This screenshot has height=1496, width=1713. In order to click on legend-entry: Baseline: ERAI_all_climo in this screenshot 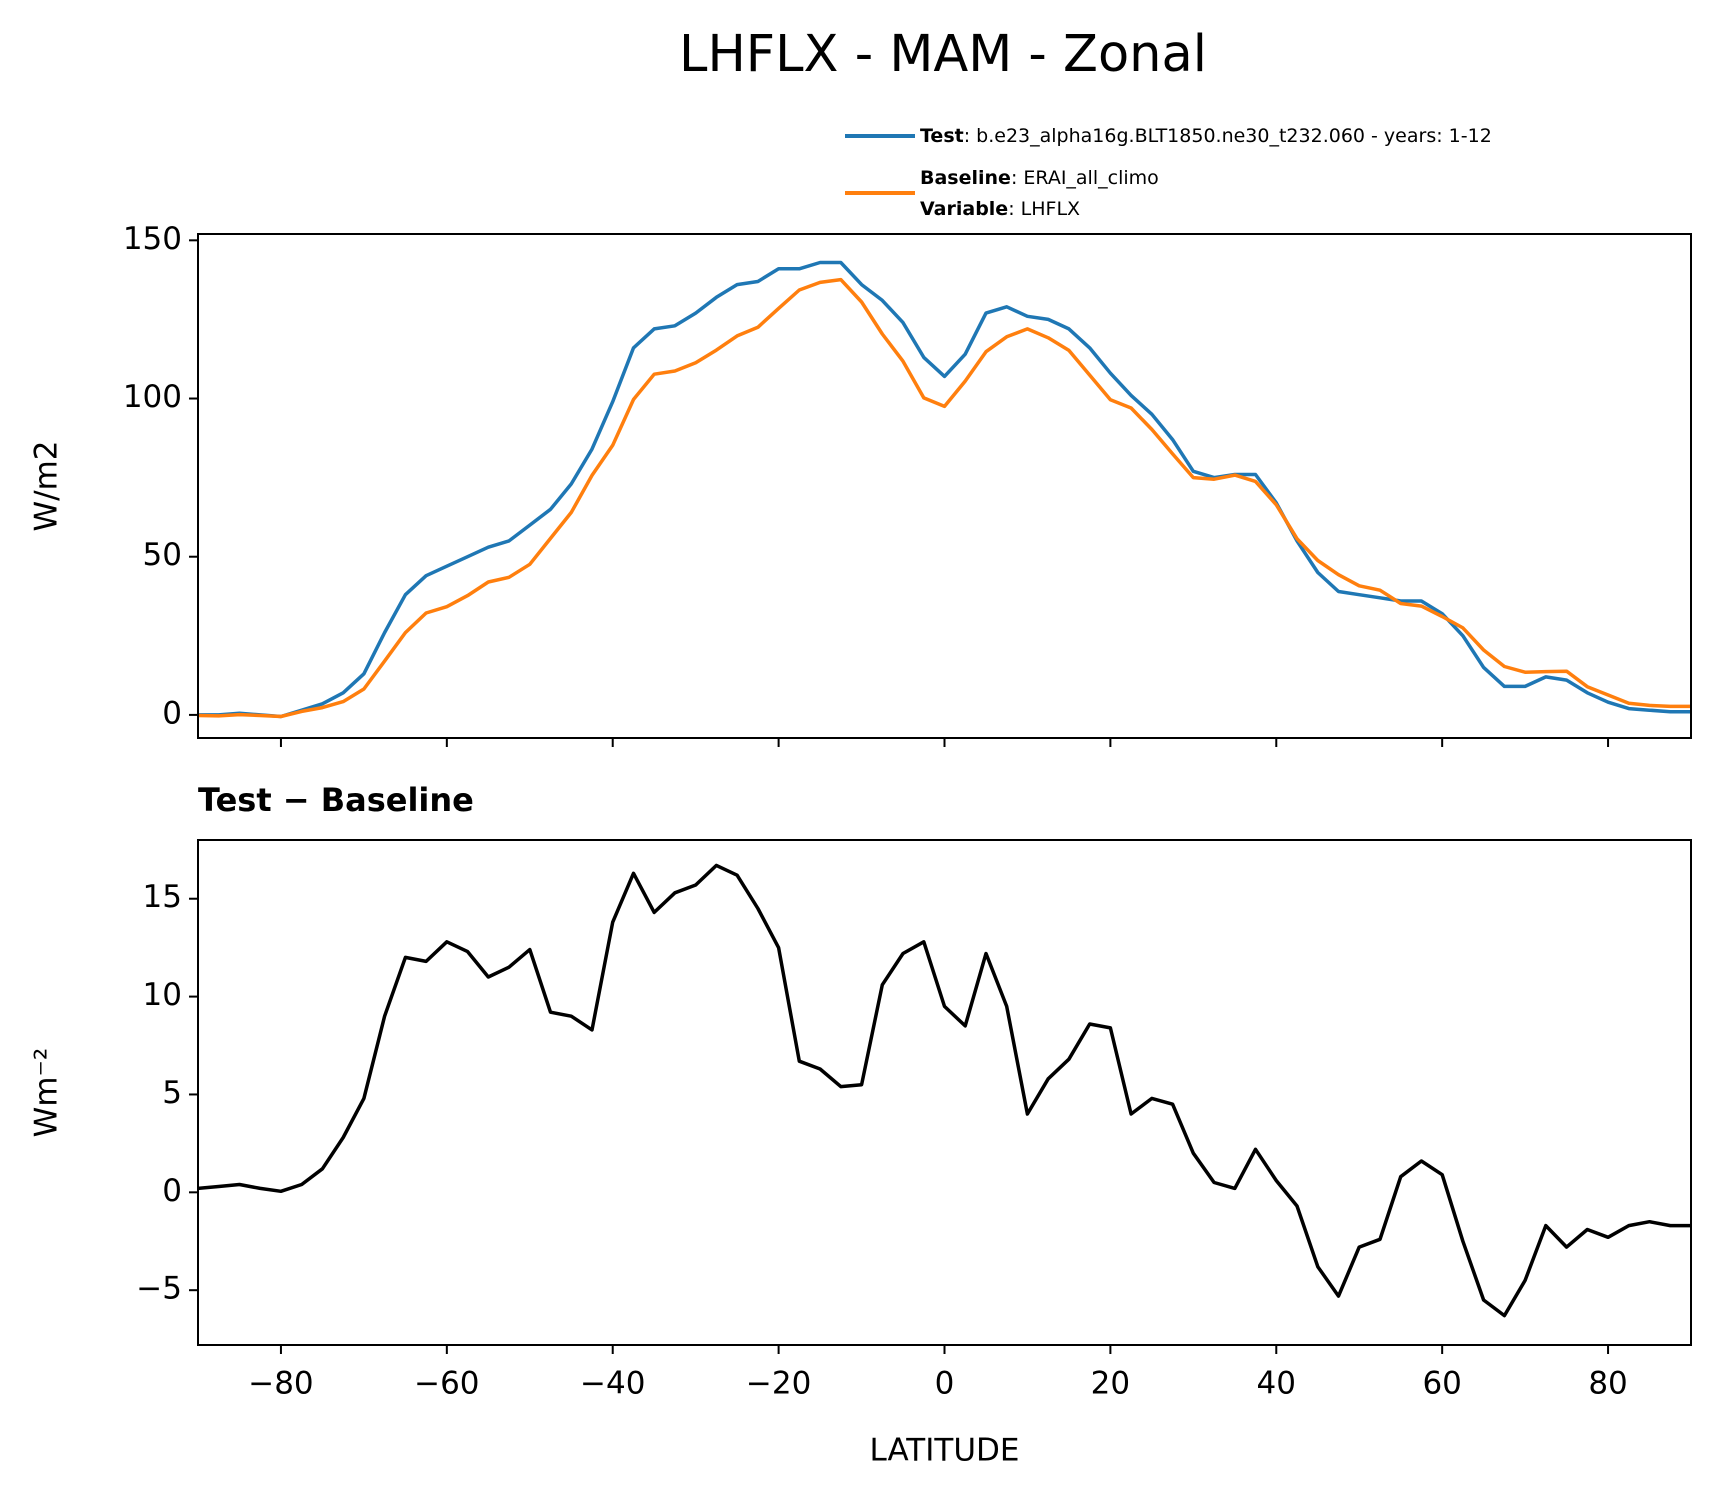, I will do `click(1039, 178)`.